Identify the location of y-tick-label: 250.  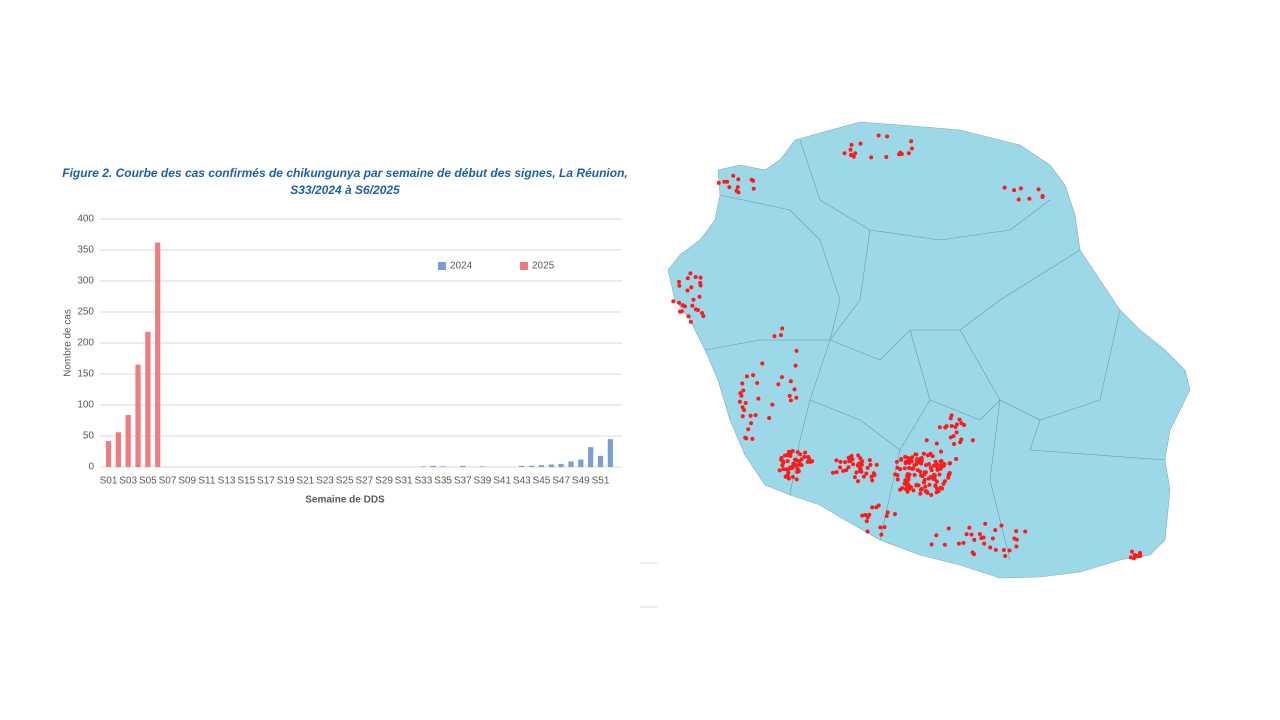
(85, 312).